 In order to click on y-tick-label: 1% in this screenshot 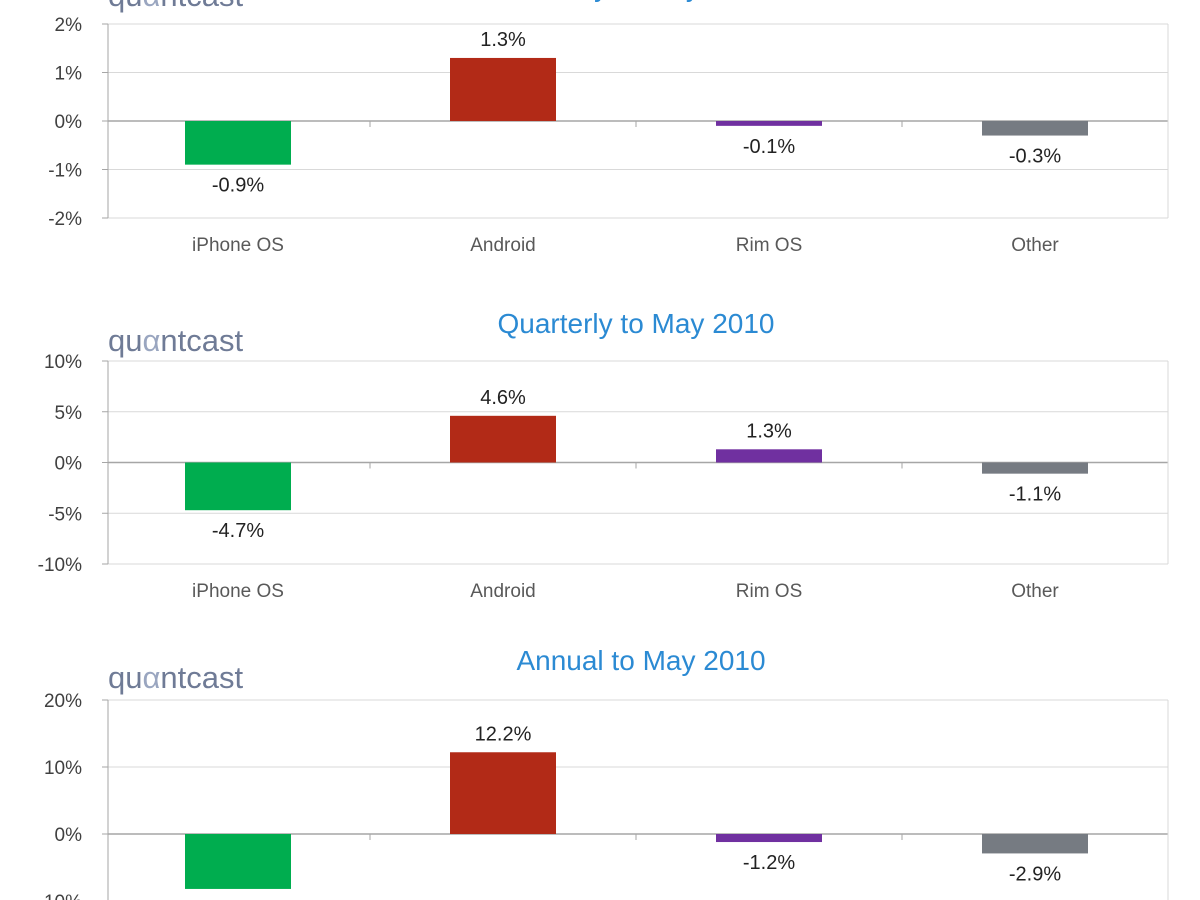, I will do `click(69, 74)`.